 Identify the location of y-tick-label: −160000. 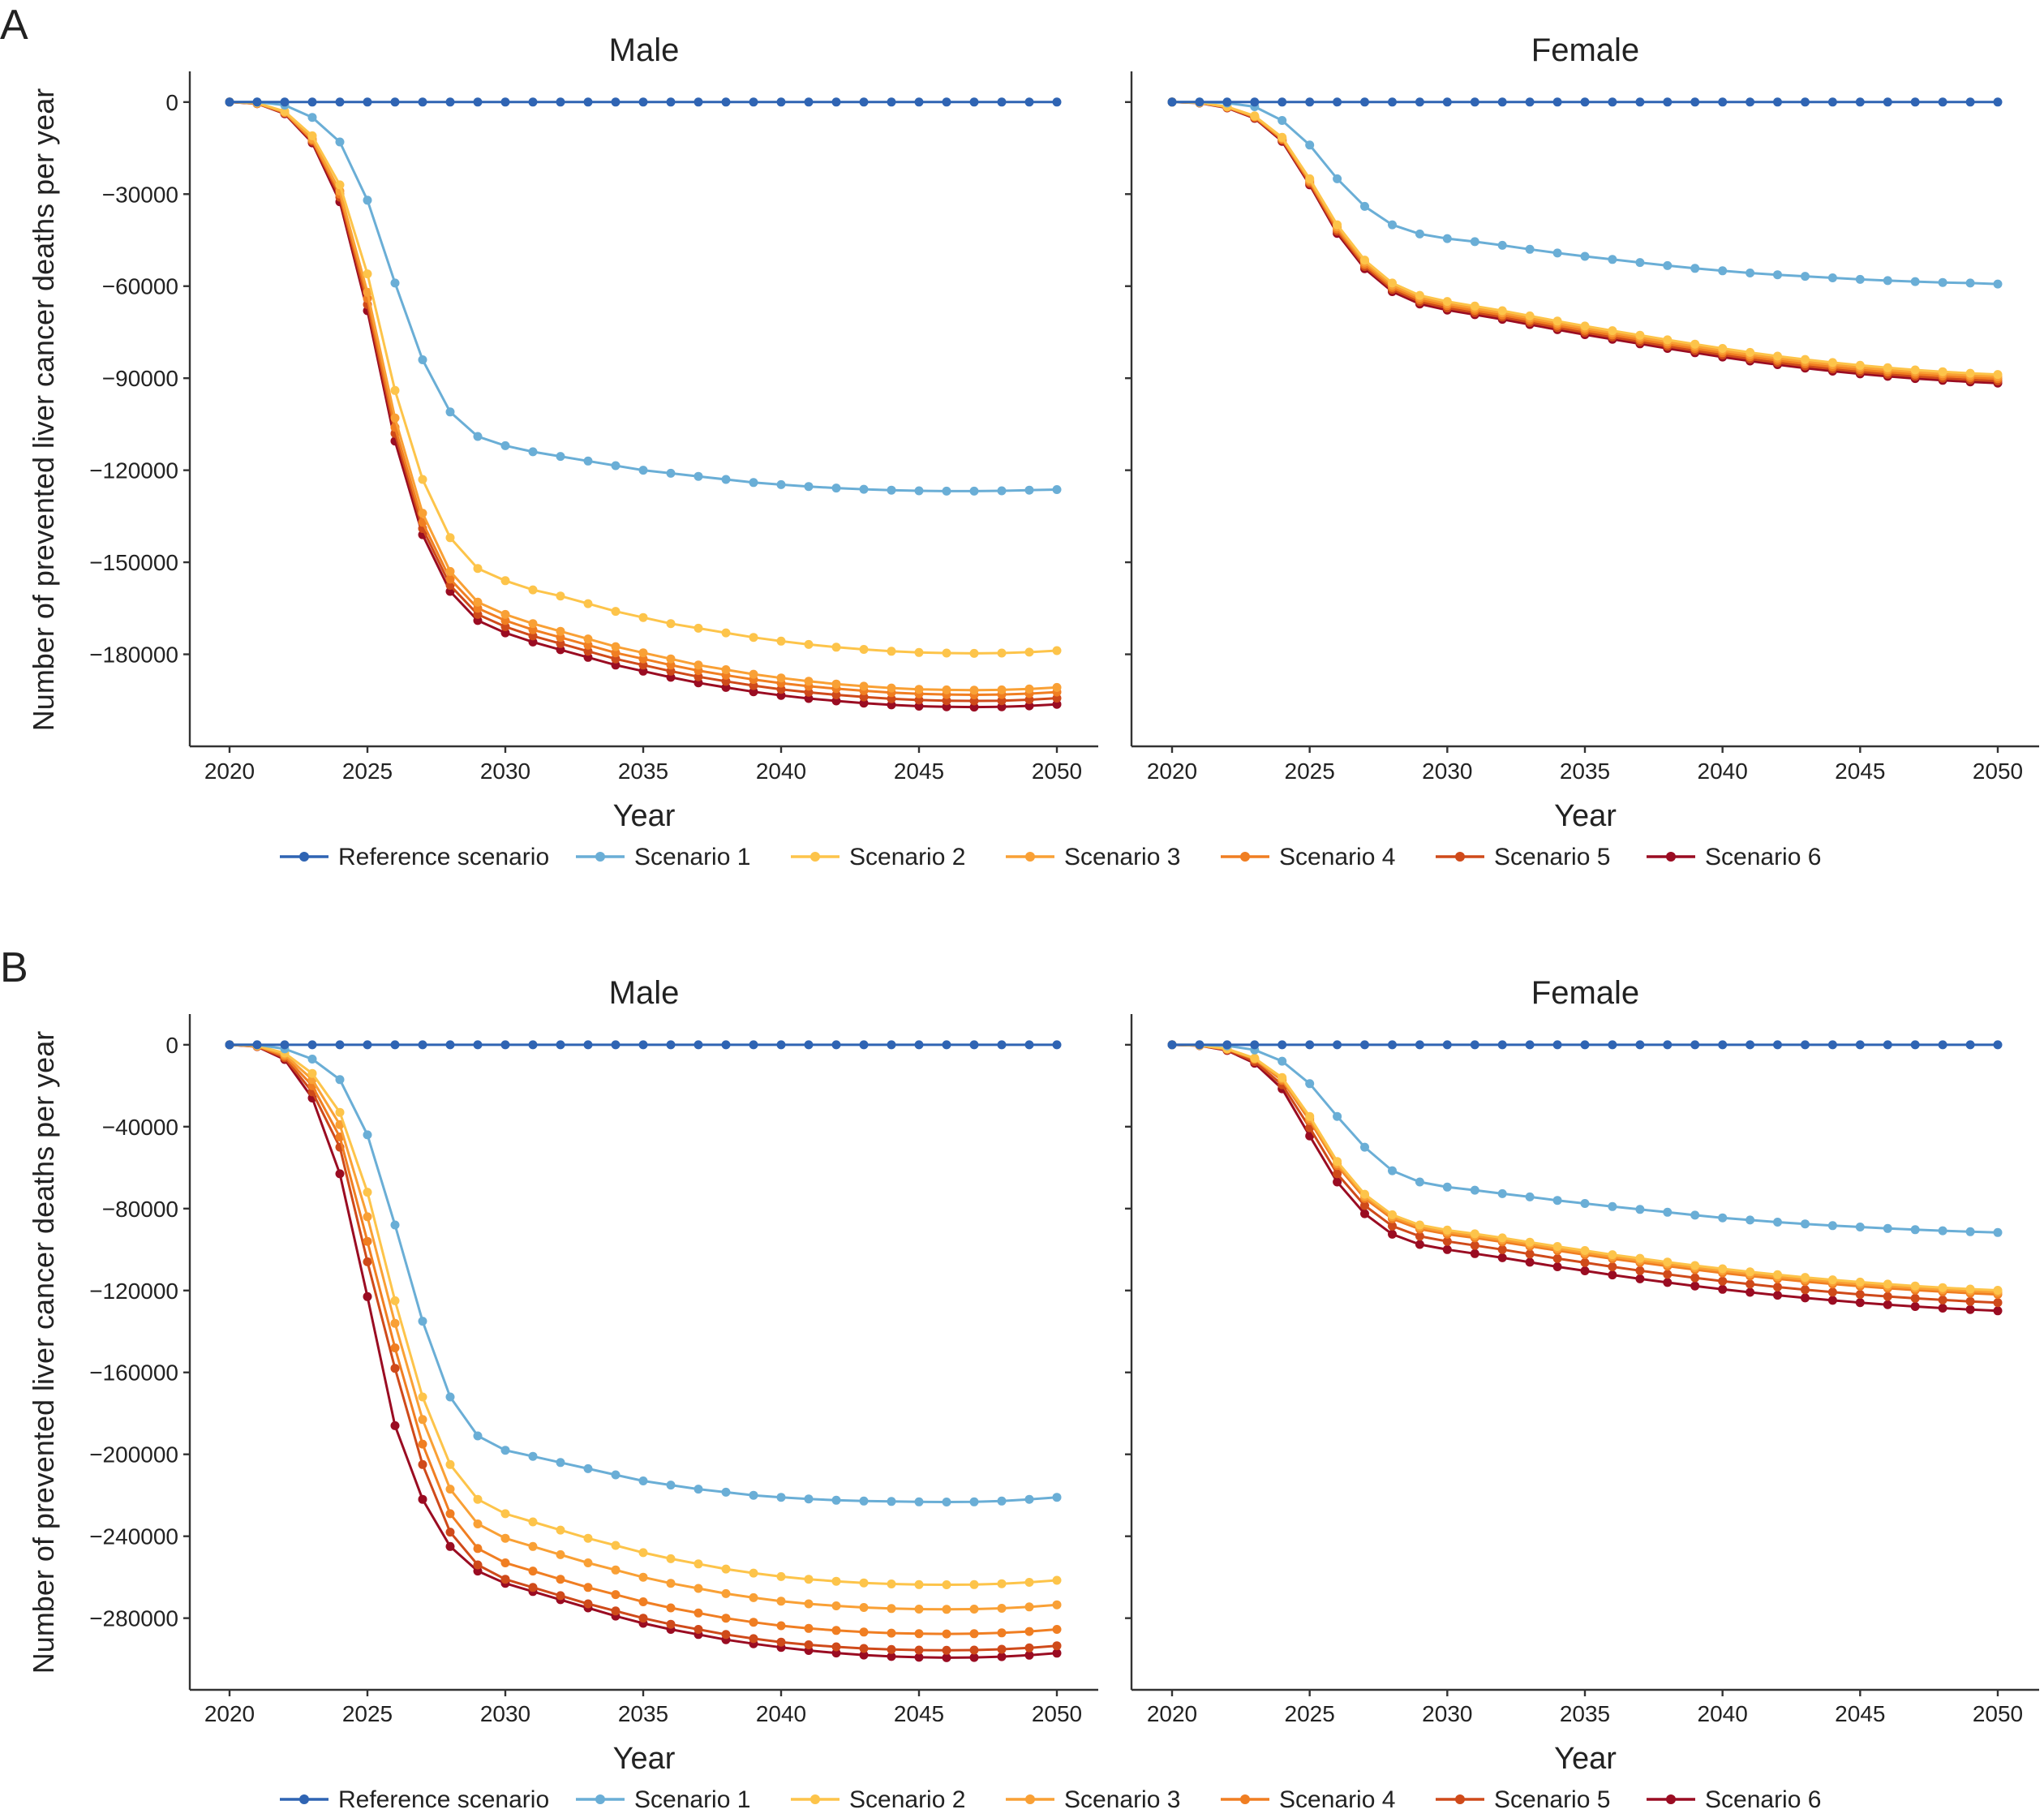
(133, 1373).